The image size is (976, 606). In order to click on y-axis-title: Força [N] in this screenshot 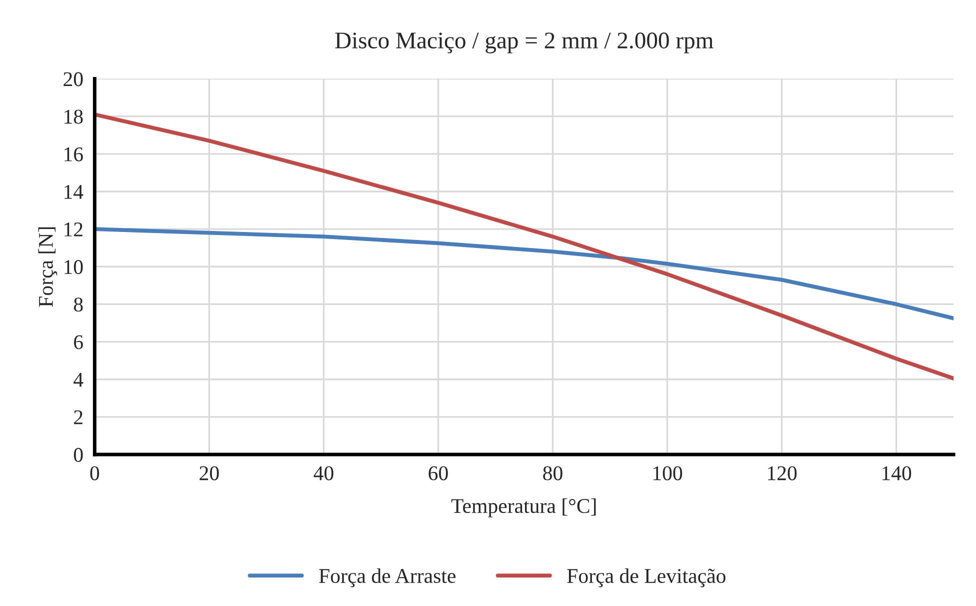, I will do `click(48, 267)`.